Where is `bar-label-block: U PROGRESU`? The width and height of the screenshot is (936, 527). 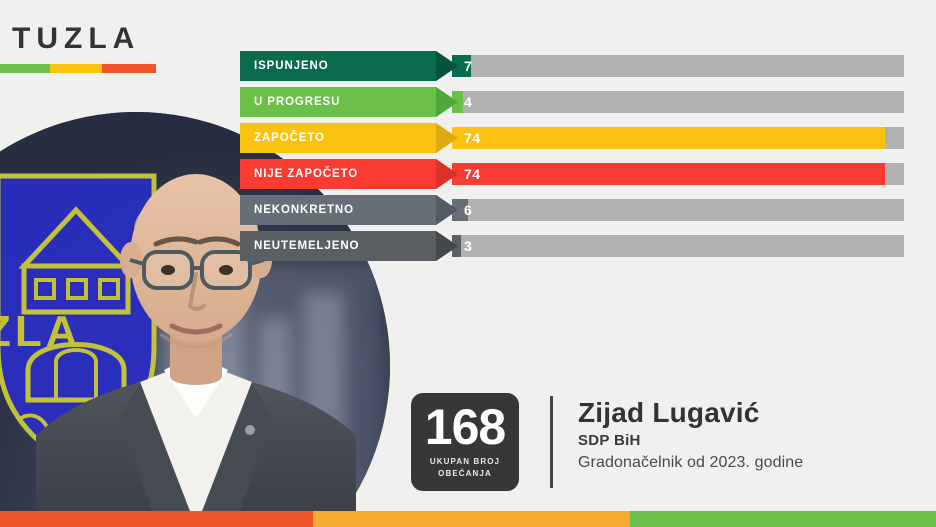
bar-label-block: U PROGRESU is located at coordinates (349, 102).